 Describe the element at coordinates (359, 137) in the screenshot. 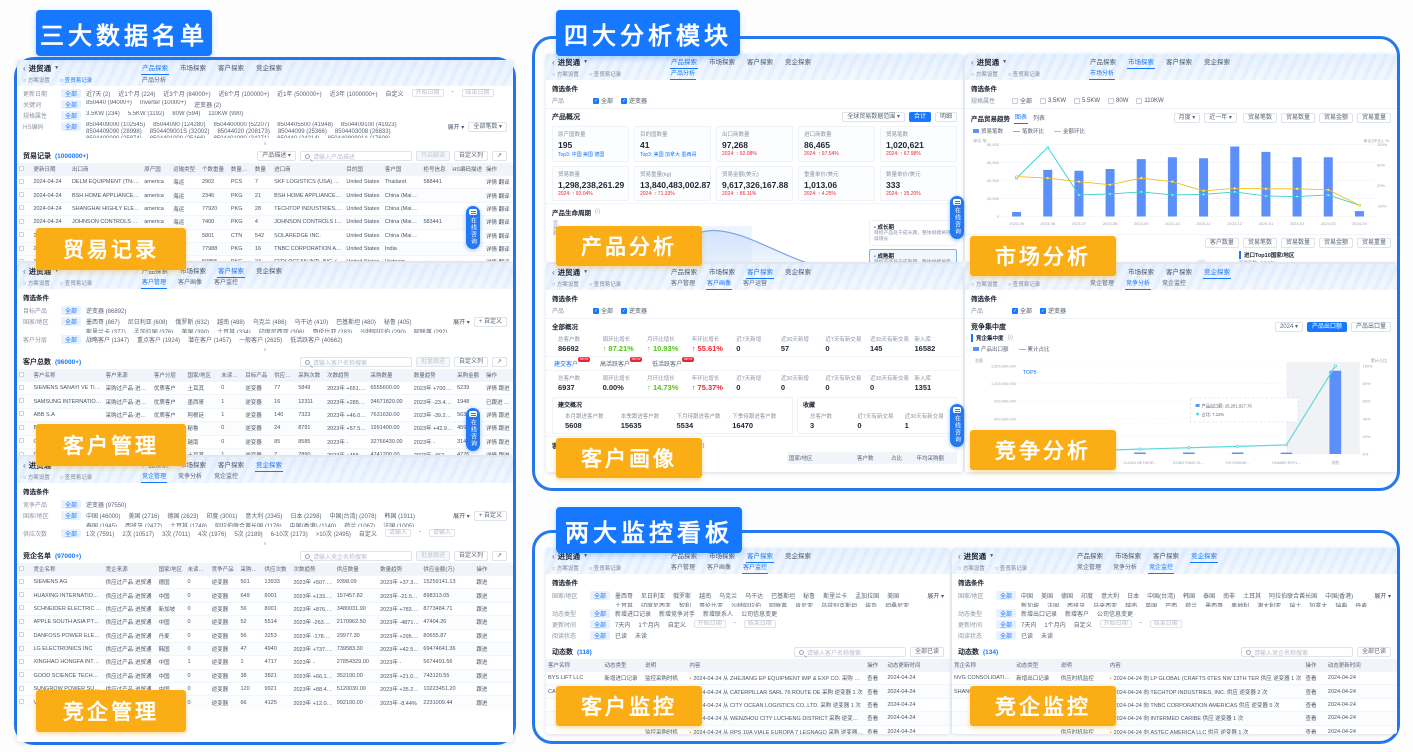

I see `filter-option: 85044090901A (17608)` at that location.